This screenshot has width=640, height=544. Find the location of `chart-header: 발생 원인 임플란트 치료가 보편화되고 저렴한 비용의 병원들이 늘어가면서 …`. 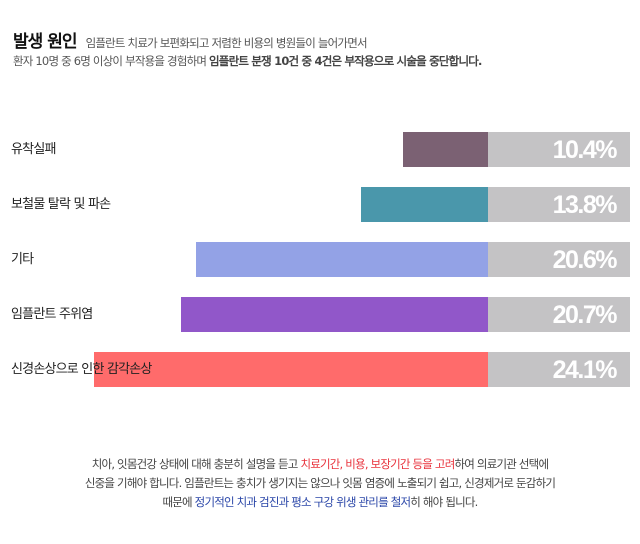

chart-header: 발생 원인 임플란트 치료가 보편화되고 저렴한 비용의 병원들이 늘어가면서 … is located at coordinates (323, 50).